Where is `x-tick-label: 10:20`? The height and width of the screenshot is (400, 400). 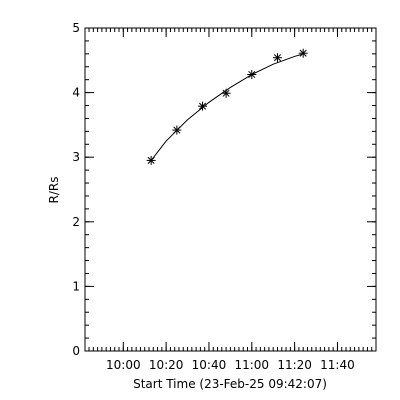
x-tick-label: 10:20 is located at coordinates (166, 365).